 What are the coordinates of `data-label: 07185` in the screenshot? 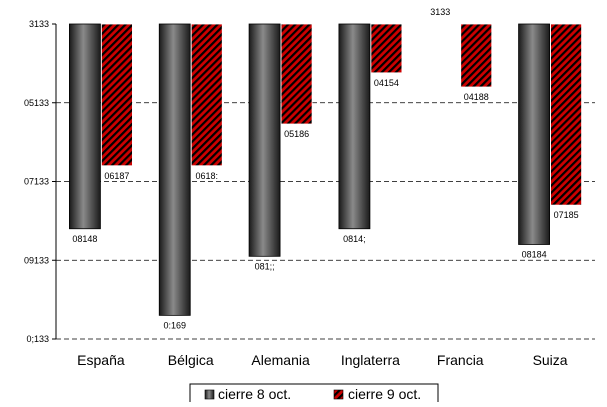 It's located at (566, 215).